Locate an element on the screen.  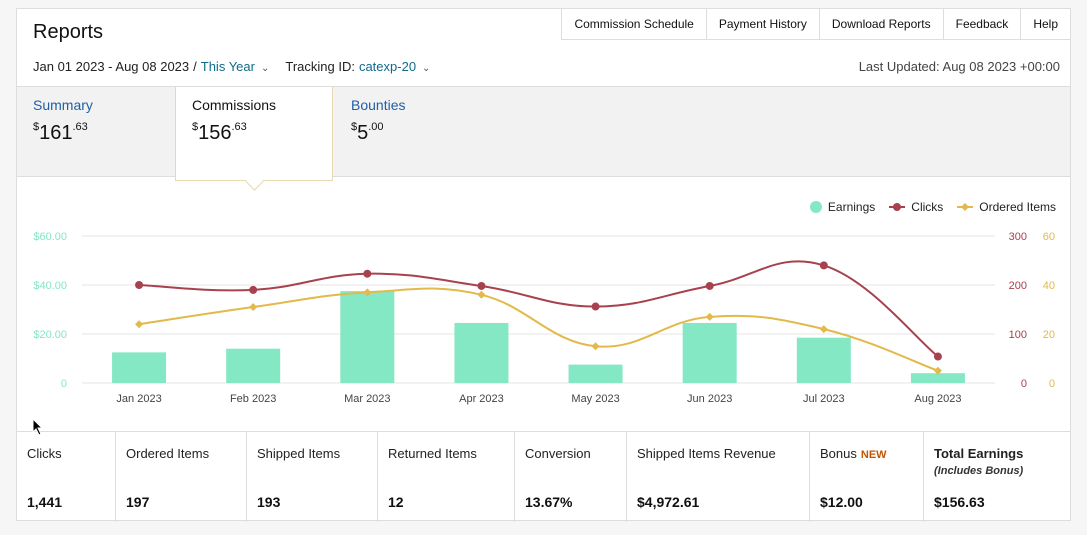
y-right-ordered-tick: 40 is located at coordinates (1049, 286).